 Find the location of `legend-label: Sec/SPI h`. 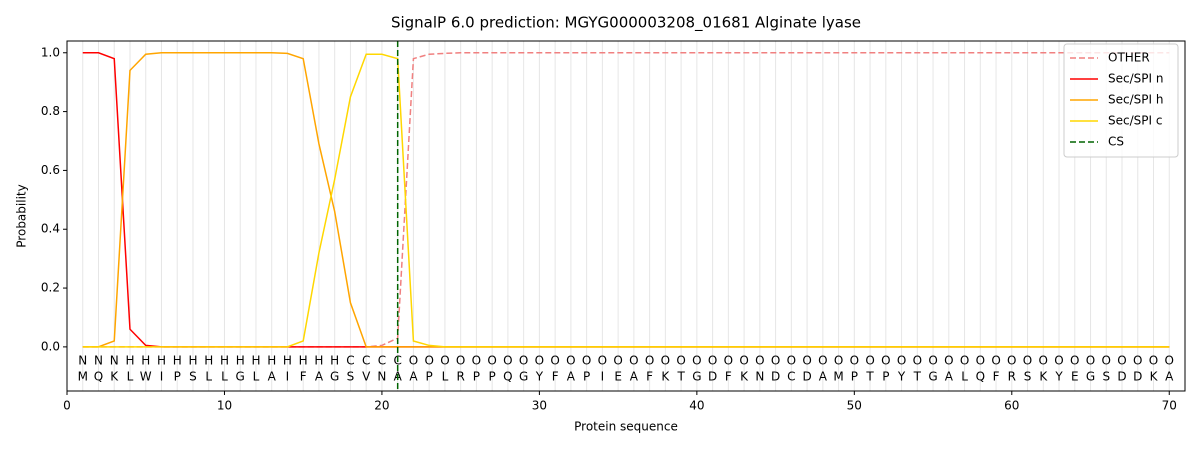

legend-label: Sec/SPI h is located at coordinates (1135, 100).